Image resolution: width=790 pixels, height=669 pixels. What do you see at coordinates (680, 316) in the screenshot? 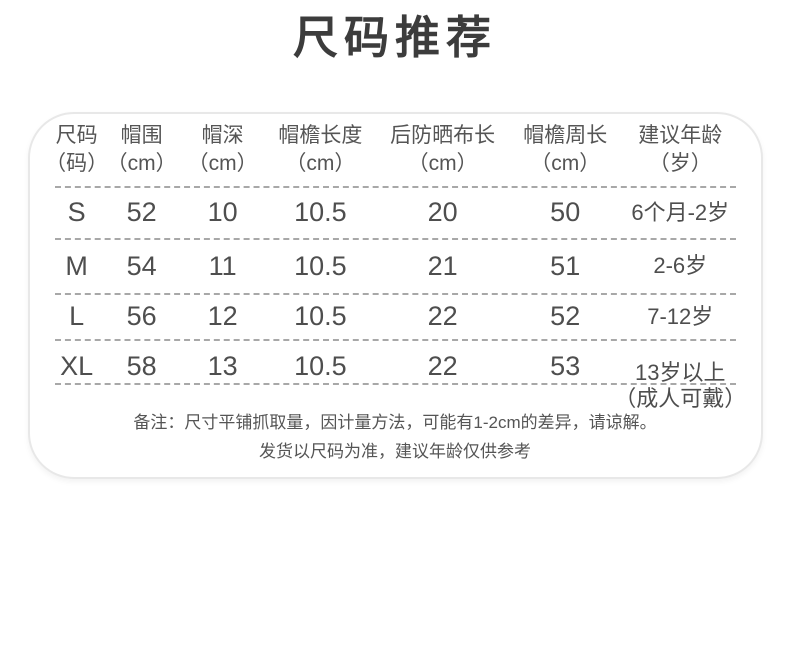
I see `suggested-age-value: 7-12岁` at bounding box center [680, 316].